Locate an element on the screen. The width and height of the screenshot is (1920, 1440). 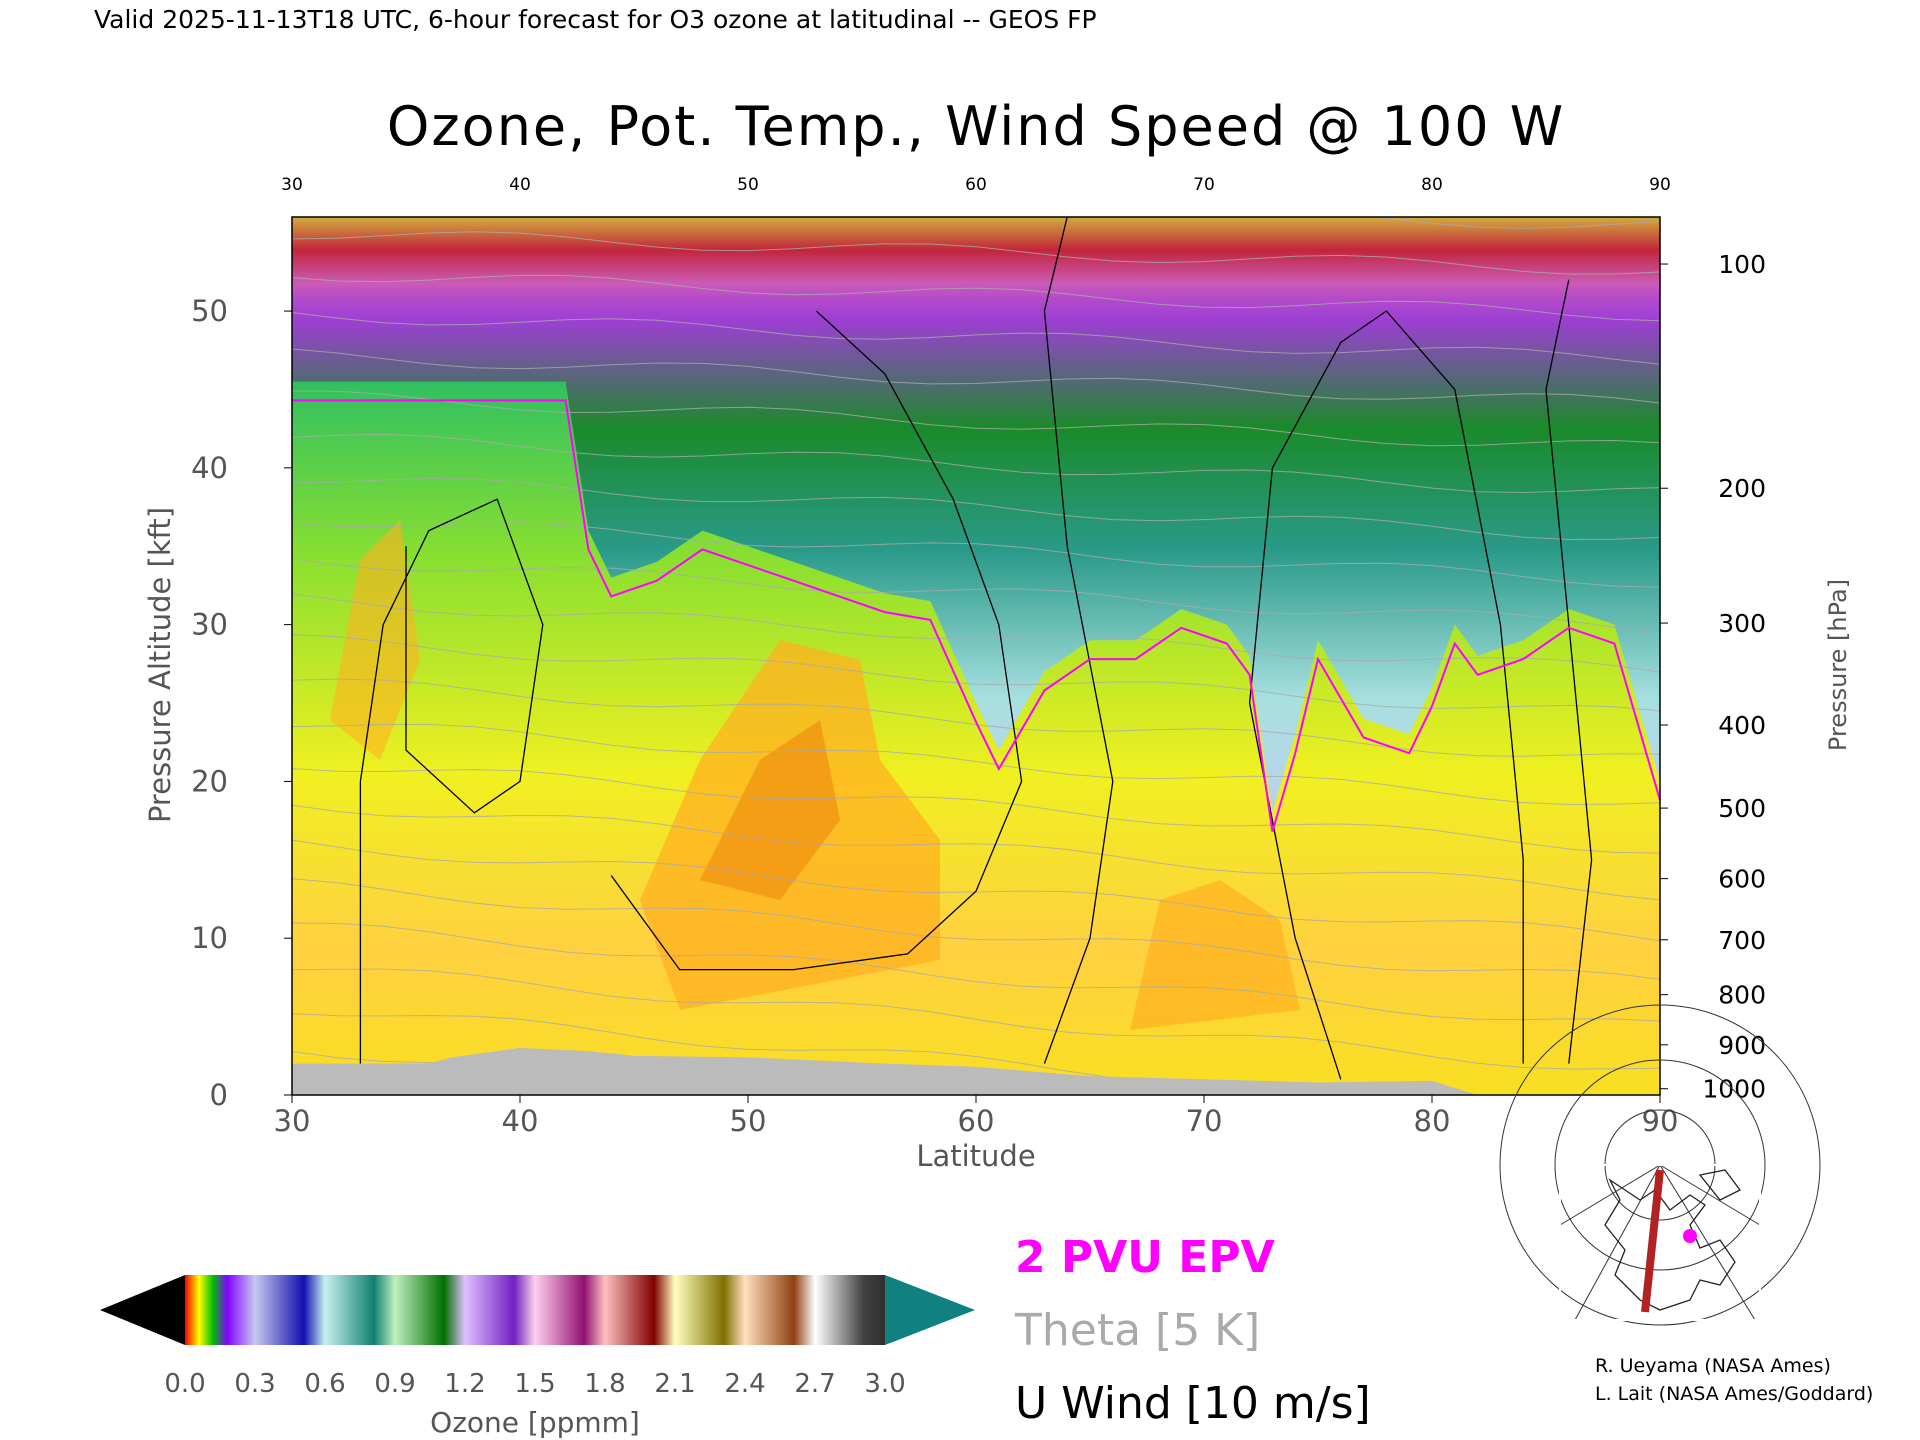
legend: 2 PVU EPV Theta [5 K] U Wind [10 m/s] is located at coordinates (1192, 1330).